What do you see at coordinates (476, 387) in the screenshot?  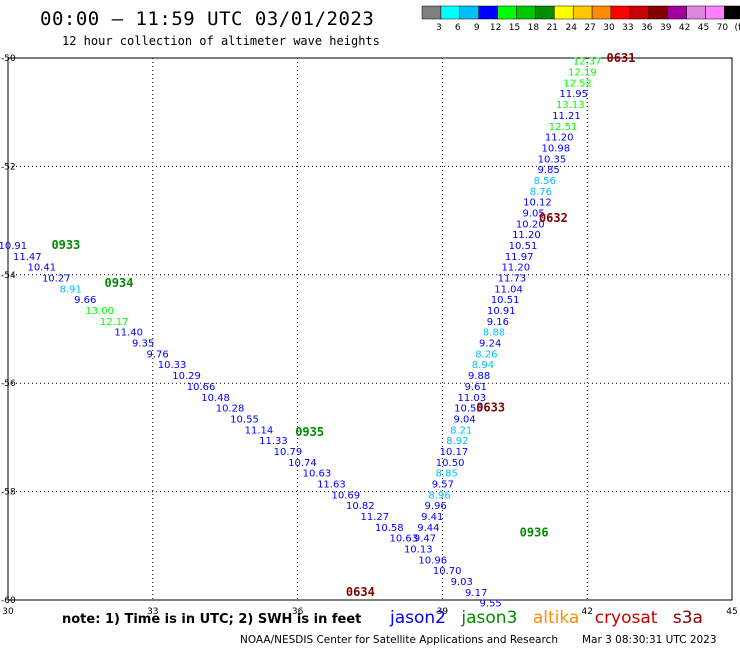 I see `wave-height-label: 9.61` at bounding box center [476, 387].